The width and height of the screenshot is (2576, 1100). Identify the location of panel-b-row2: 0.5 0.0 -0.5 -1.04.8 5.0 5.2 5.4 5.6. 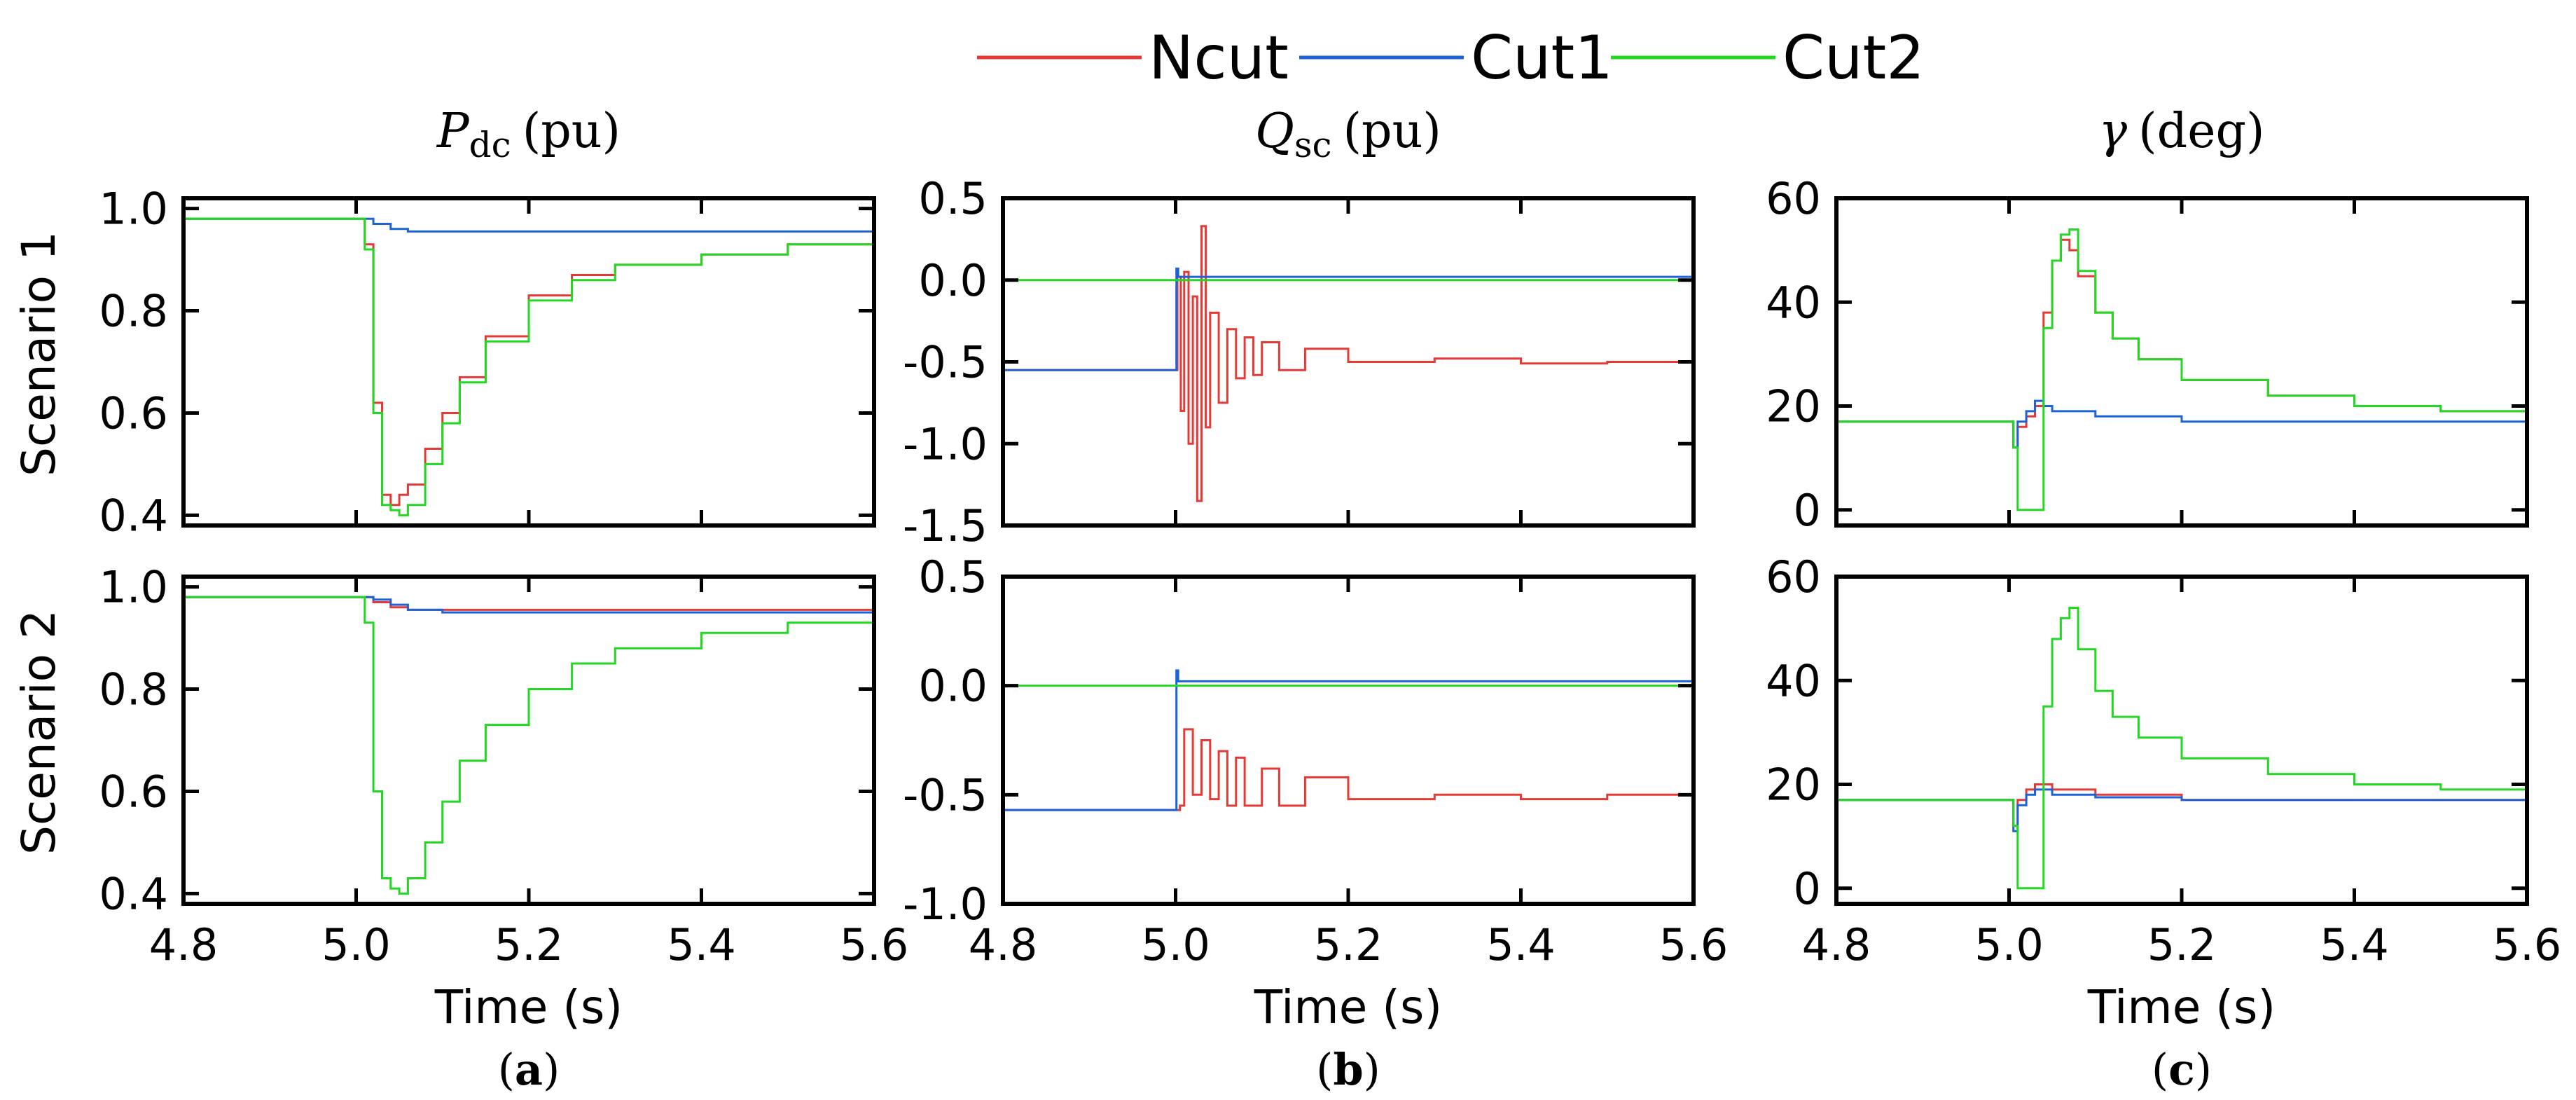
(1316, 760).